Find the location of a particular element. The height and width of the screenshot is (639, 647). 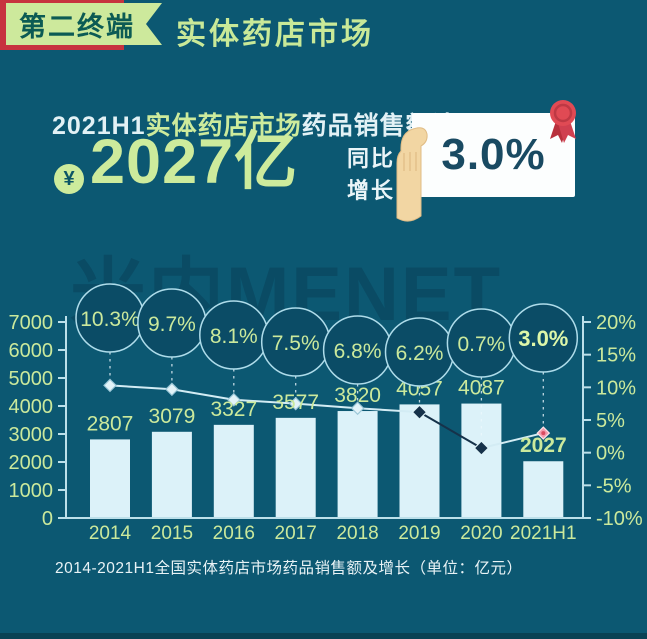

bar-2017 is located at coordinates (295, 467).